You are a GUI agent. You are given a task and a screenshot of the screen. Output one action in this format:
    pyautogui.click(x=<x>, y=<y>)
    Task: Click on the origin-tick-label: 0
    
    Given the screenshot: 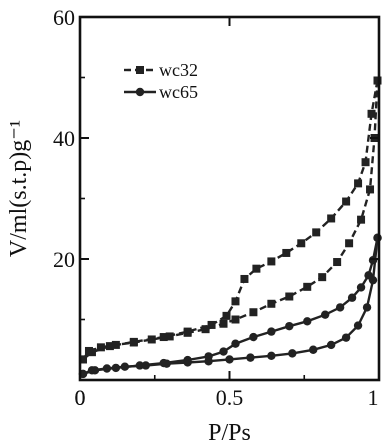 What is the action you would take?
    pyautogui.click(x=80, y=397)
    